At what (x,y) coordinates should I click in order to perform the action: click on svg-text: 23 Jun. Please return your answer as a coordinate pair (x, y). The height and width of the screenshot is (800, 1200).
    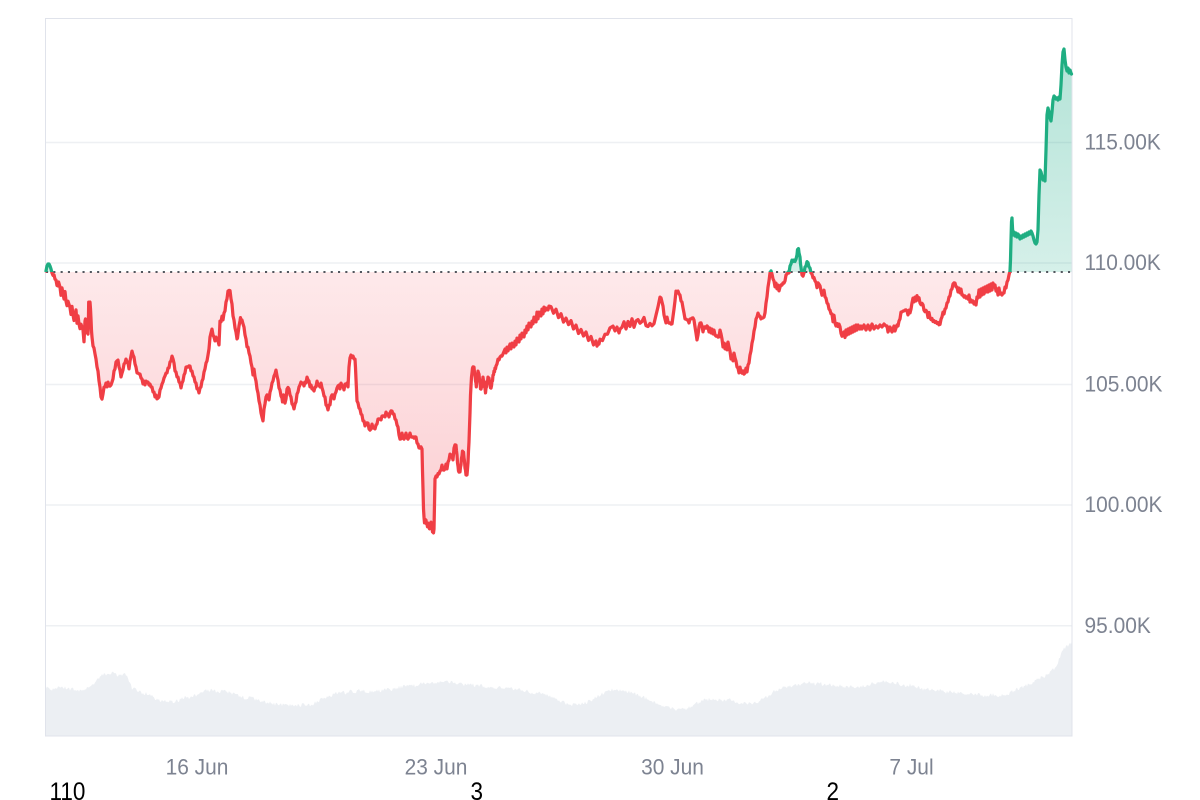
    Looking at the image, I should click on (436, 767).